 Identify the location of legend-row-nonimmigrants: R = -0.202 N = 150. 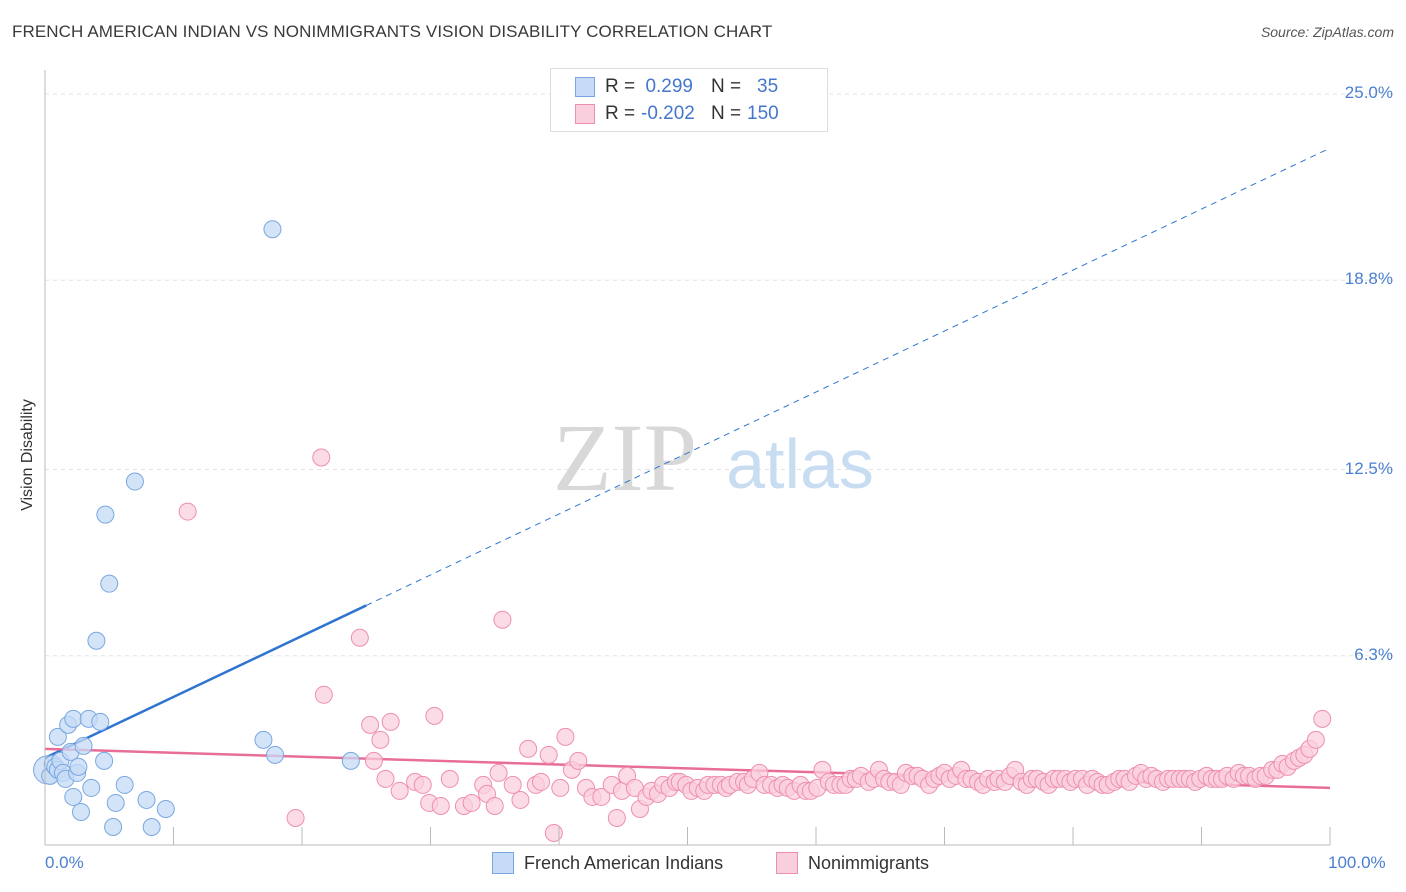
(677, 114).